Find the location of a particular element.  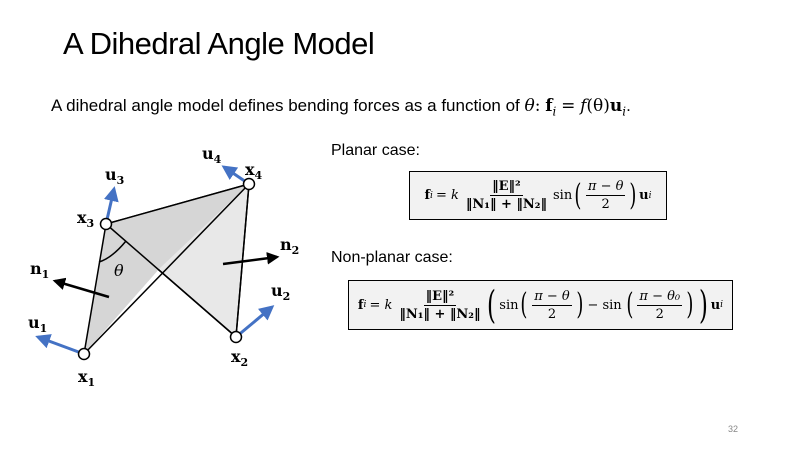

nonplanar-lparen-2: ( is located at coordinates (630, 304).